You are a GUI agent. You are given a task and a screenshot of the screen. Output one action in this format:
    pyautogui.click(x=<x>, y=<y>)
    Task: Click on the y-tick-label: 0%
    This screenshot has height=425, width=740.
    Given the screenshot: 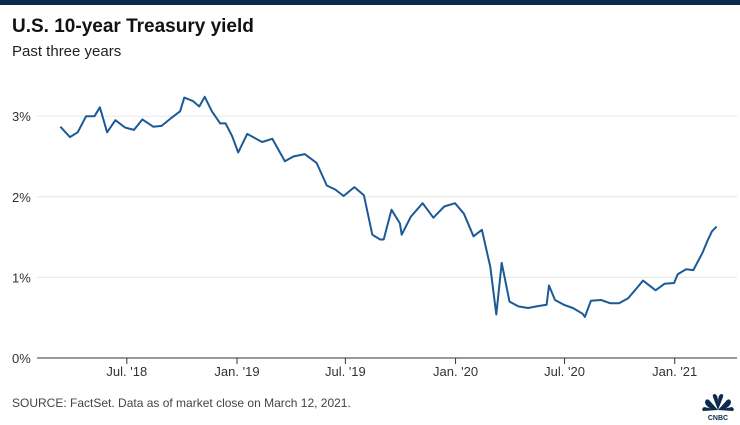 What is the action you would take?
    pyautogui.click(x=21, y=358)
    